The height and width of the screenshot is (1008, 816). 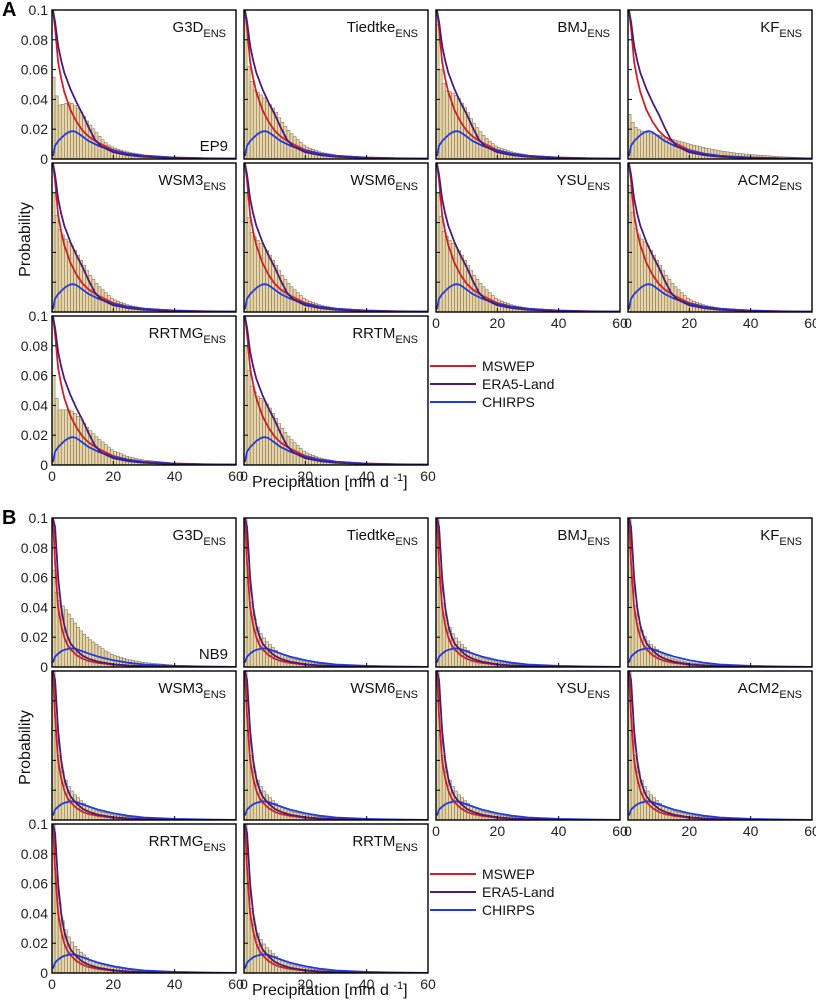 I want to click on panel-title: KFENS, so click(x=781, y=29).